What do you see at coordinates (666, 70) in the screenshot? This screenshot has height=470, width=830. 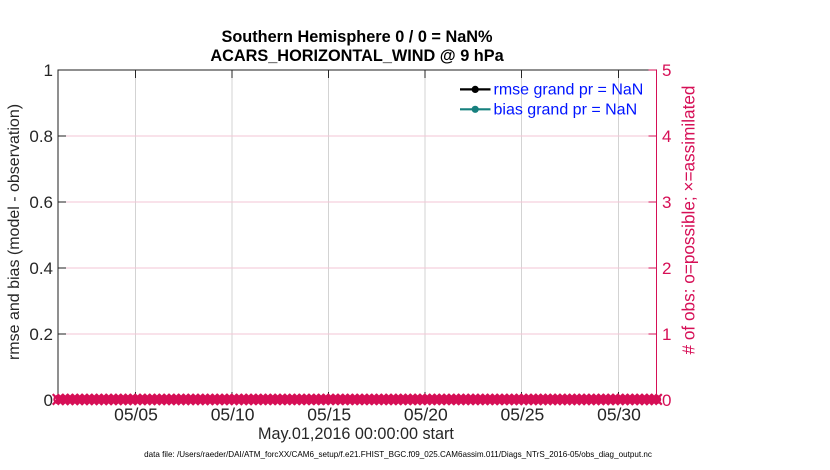 I see `svg-text: 5` at bounding box center [666, 70].